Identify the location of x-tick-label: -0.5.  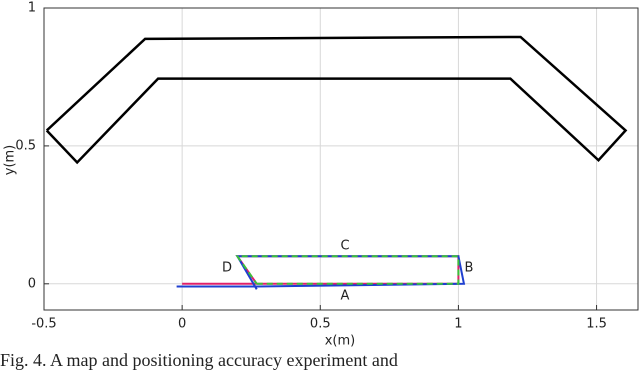
(43, 324).